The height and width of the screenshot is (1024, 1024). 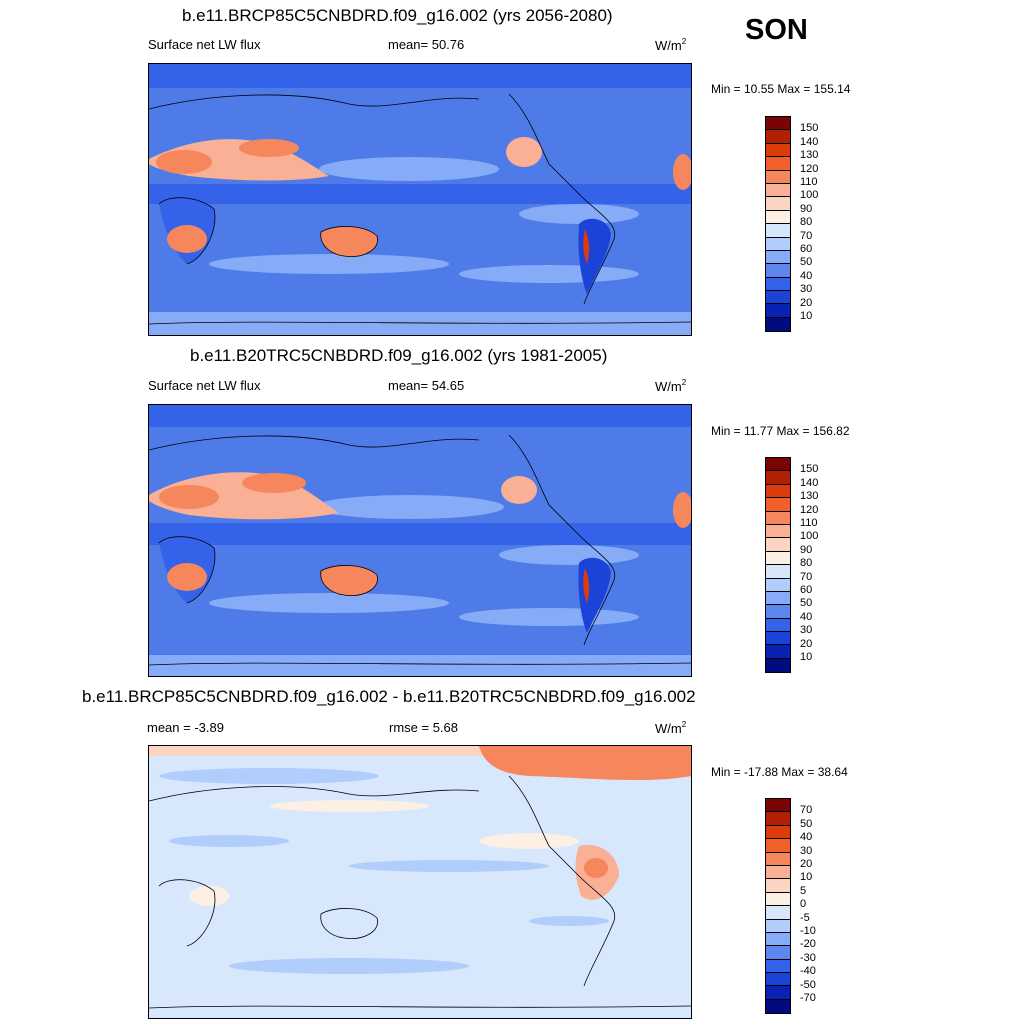 What do you see at coordinates (779, 772) in the screenshot?
I see `panel-3-minmax: Min = -17.88 Max = 38.64` at bounding box center [779, 772].